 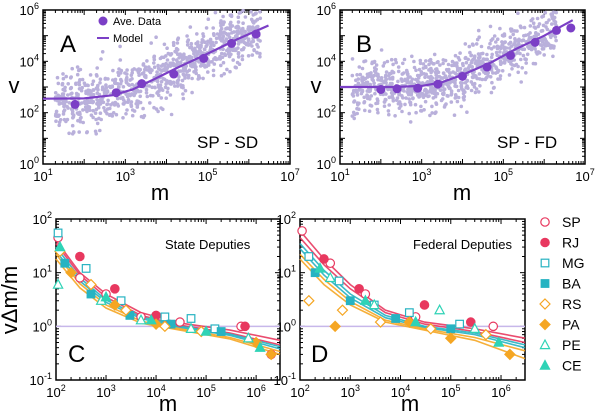 What do you see at coordinates (339, 281) in the screenshot?
I see `marker-mg` at bounding box center [339, 281].